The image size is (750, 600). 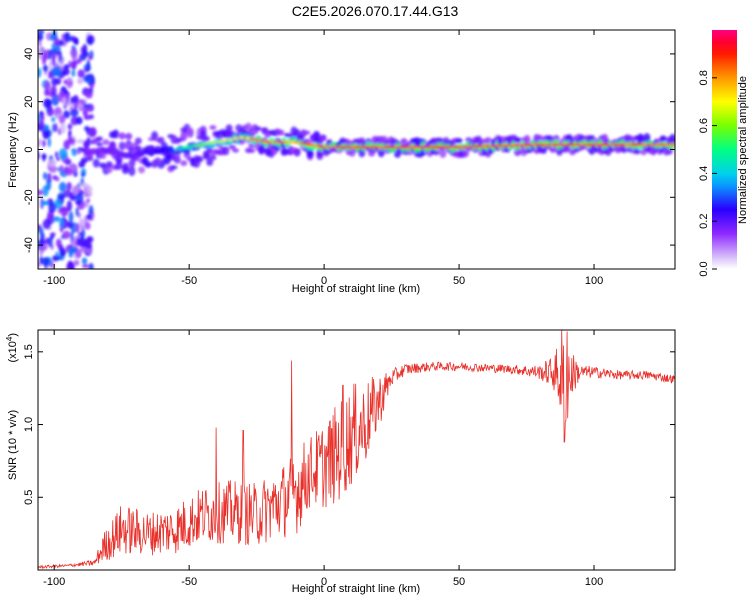 What do you see at coordinates (459, 582) in the screenshot?
I see `x-tick-label: 50` at bounding box center [459, 582].